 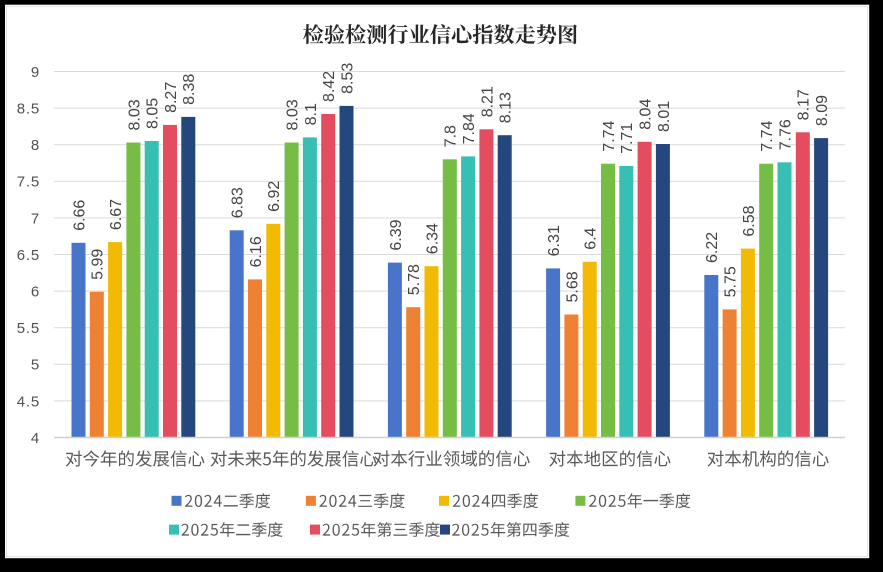 What do you see at coordinates (35, 218) in the screenshot?
I see `svg-text: 7` at bounding box center [35, 218].